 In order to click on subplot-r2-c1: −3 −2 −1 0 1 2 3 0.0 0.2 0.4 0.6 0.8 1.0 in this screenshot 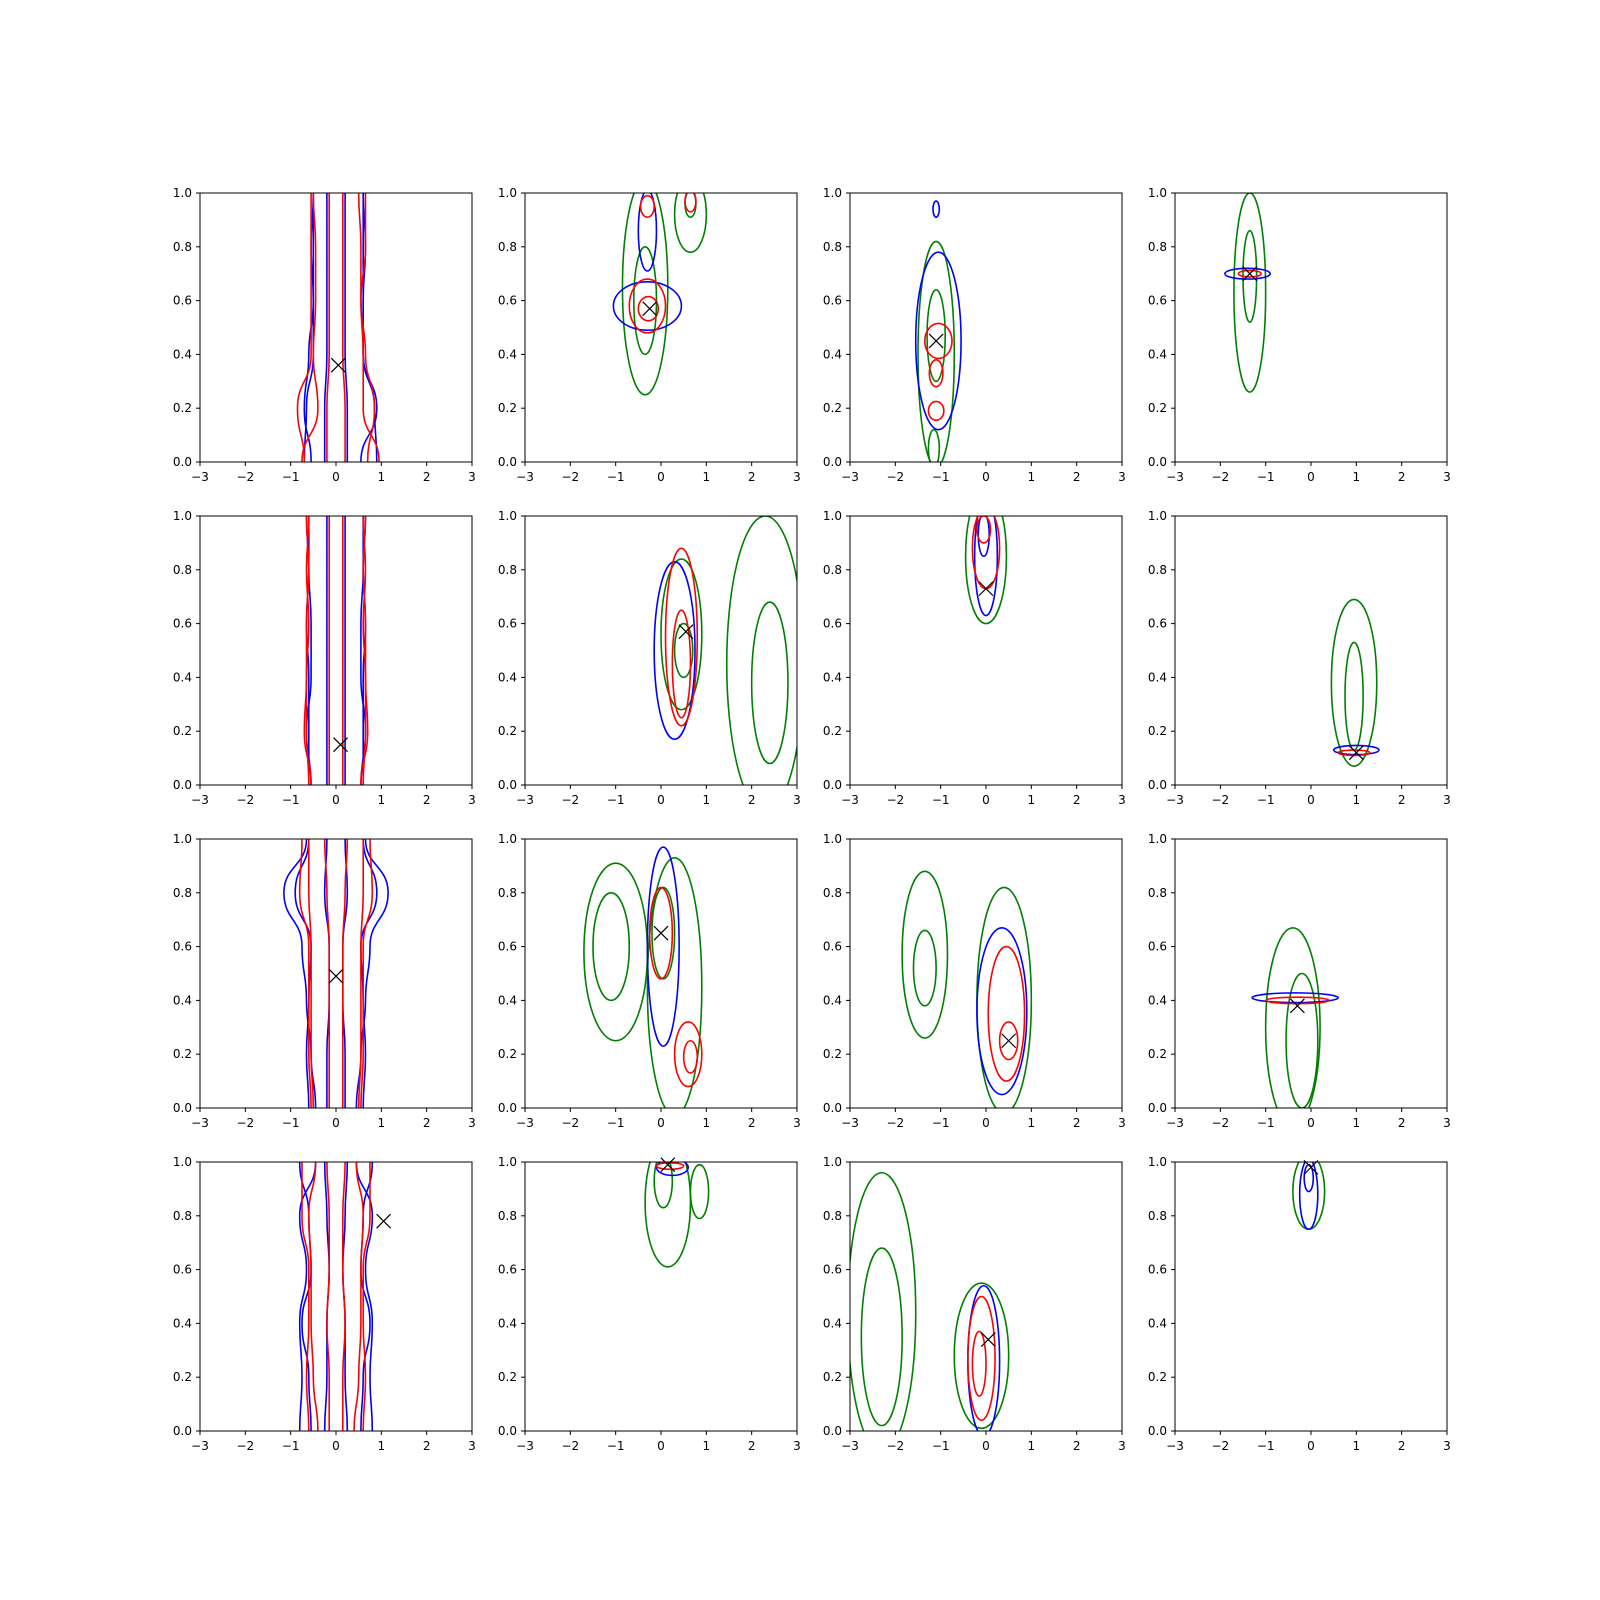, I will do `click(324, 658)`.